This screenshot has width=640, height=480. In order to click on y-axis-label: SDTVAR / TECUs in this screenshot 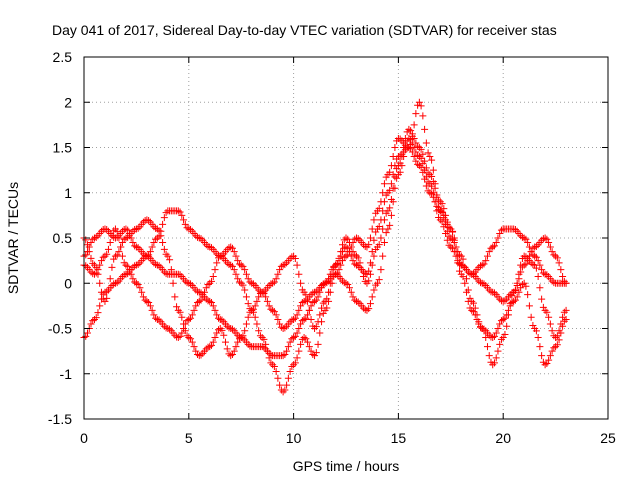, I will do `click(13, 238)`.